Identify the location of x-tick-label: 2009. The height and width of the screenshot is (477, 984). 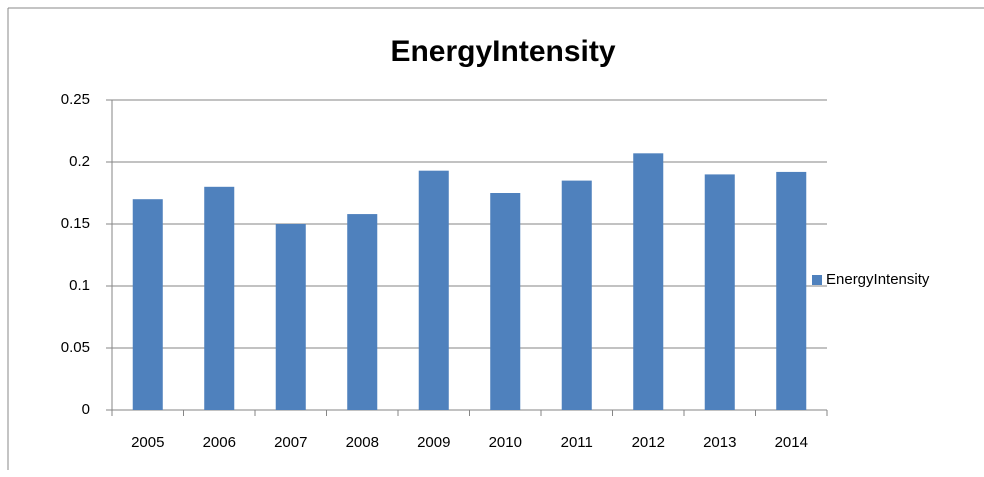
(433, 442).